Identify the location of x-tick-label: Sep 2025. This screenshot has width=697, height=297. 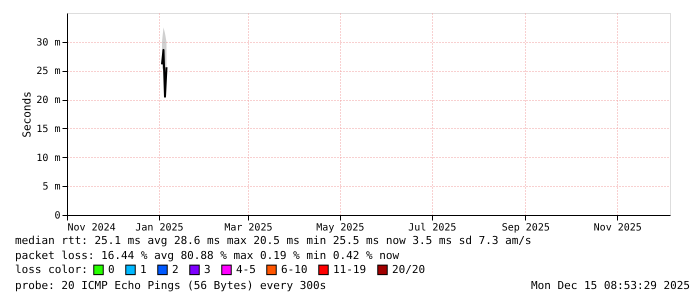
(526, 228).